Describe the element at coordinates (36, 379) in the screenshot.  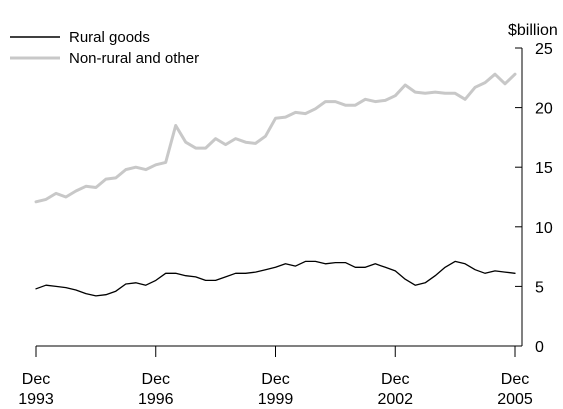
I see `x-tick-label-1993-month: Dec` at that location.